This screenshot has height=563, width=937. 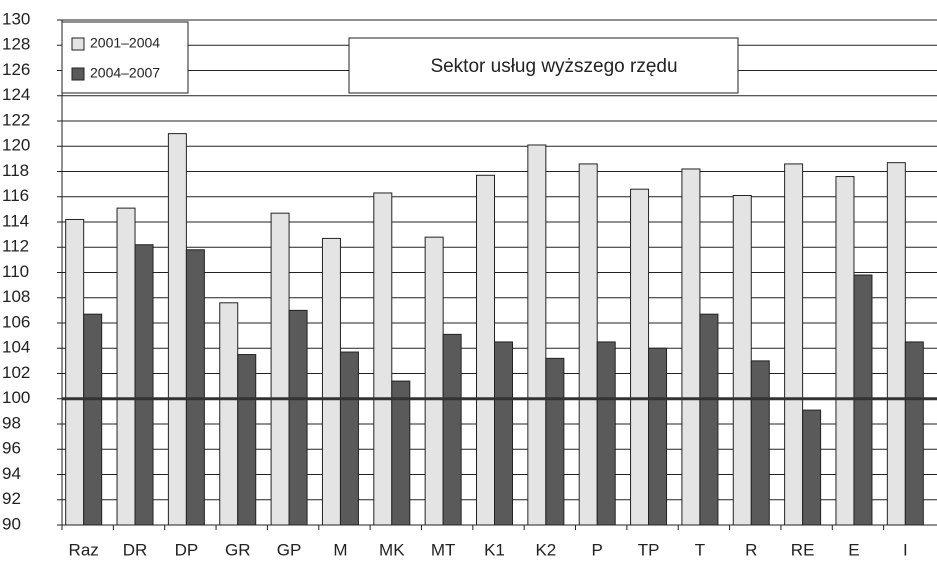 What do you see at coordinates (16, 296) in the screenshot?
I see `y-tick-label: 108` at bounding box center [16, 296].